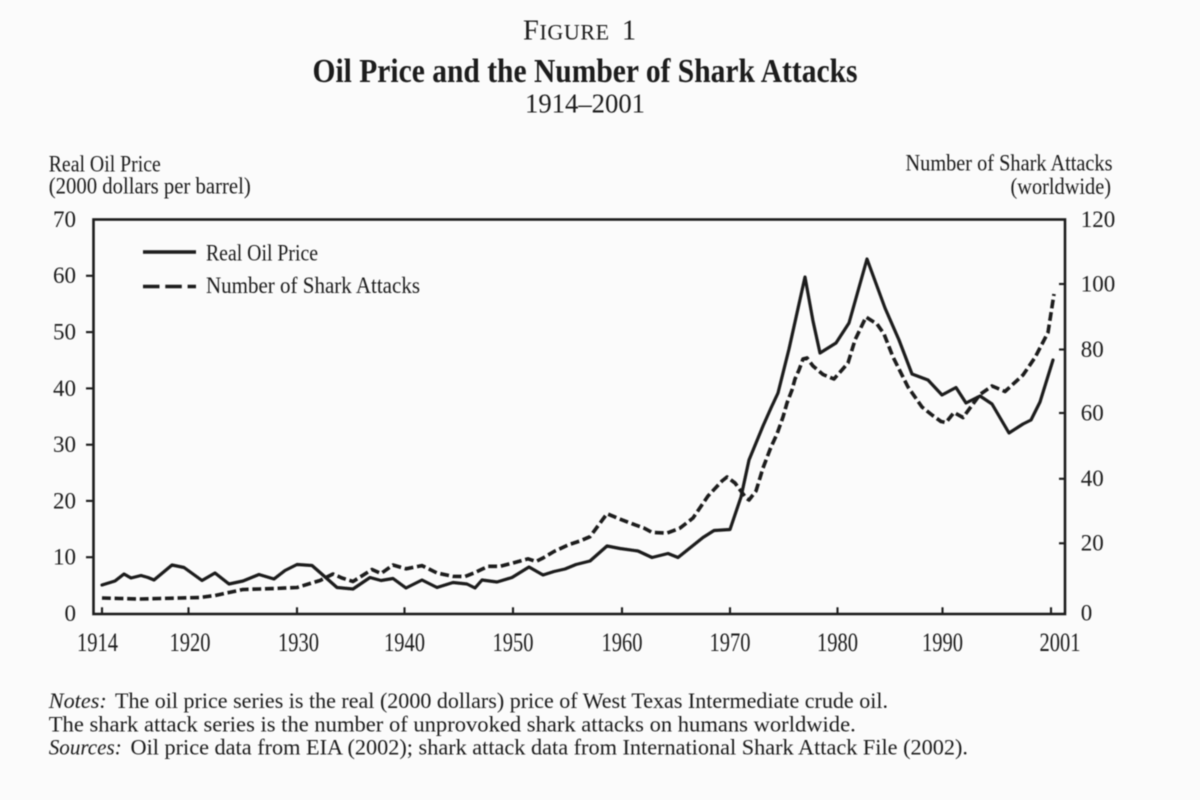 This screenshot has height=800, width=1200. What do you see at coordinates (1060, 642) in the screenshot?
I see `svg-text: 2001` at bounding box center [1060, 642].